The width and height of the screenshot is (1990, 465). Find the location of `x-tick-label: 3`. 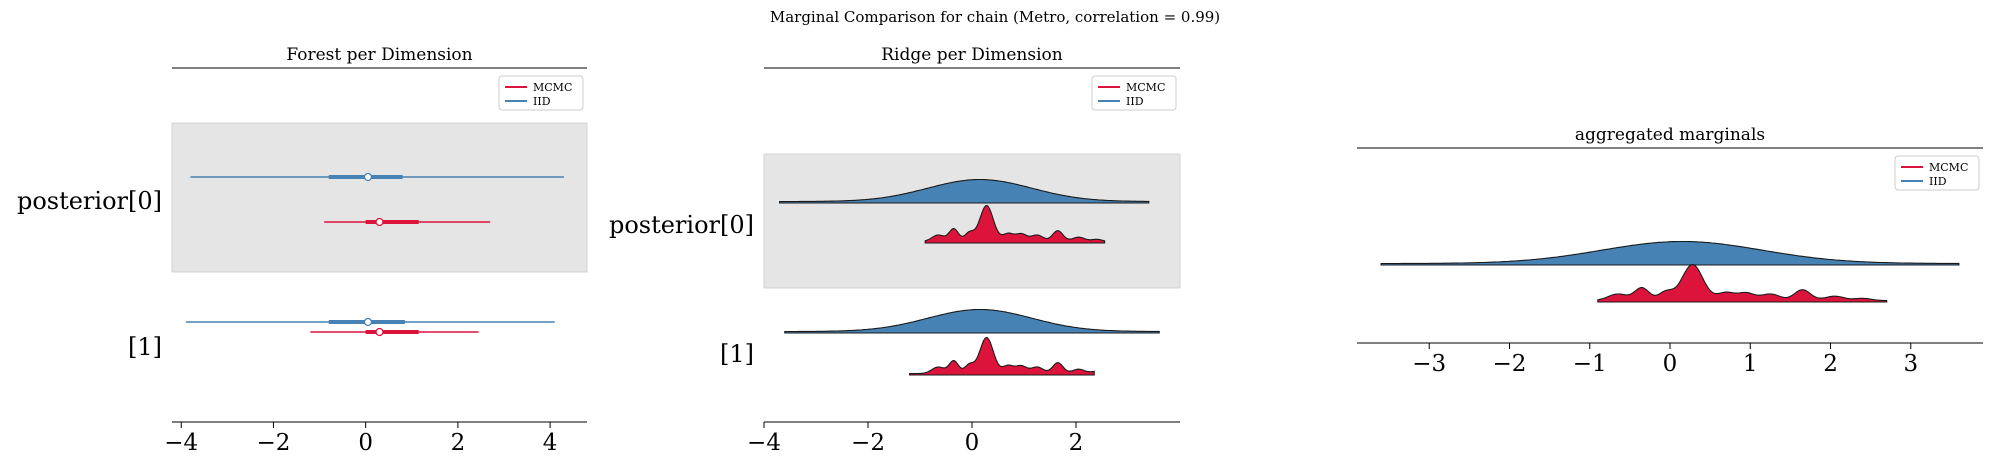

x-tick-label: 3 is located at coordinates (1910, 364).